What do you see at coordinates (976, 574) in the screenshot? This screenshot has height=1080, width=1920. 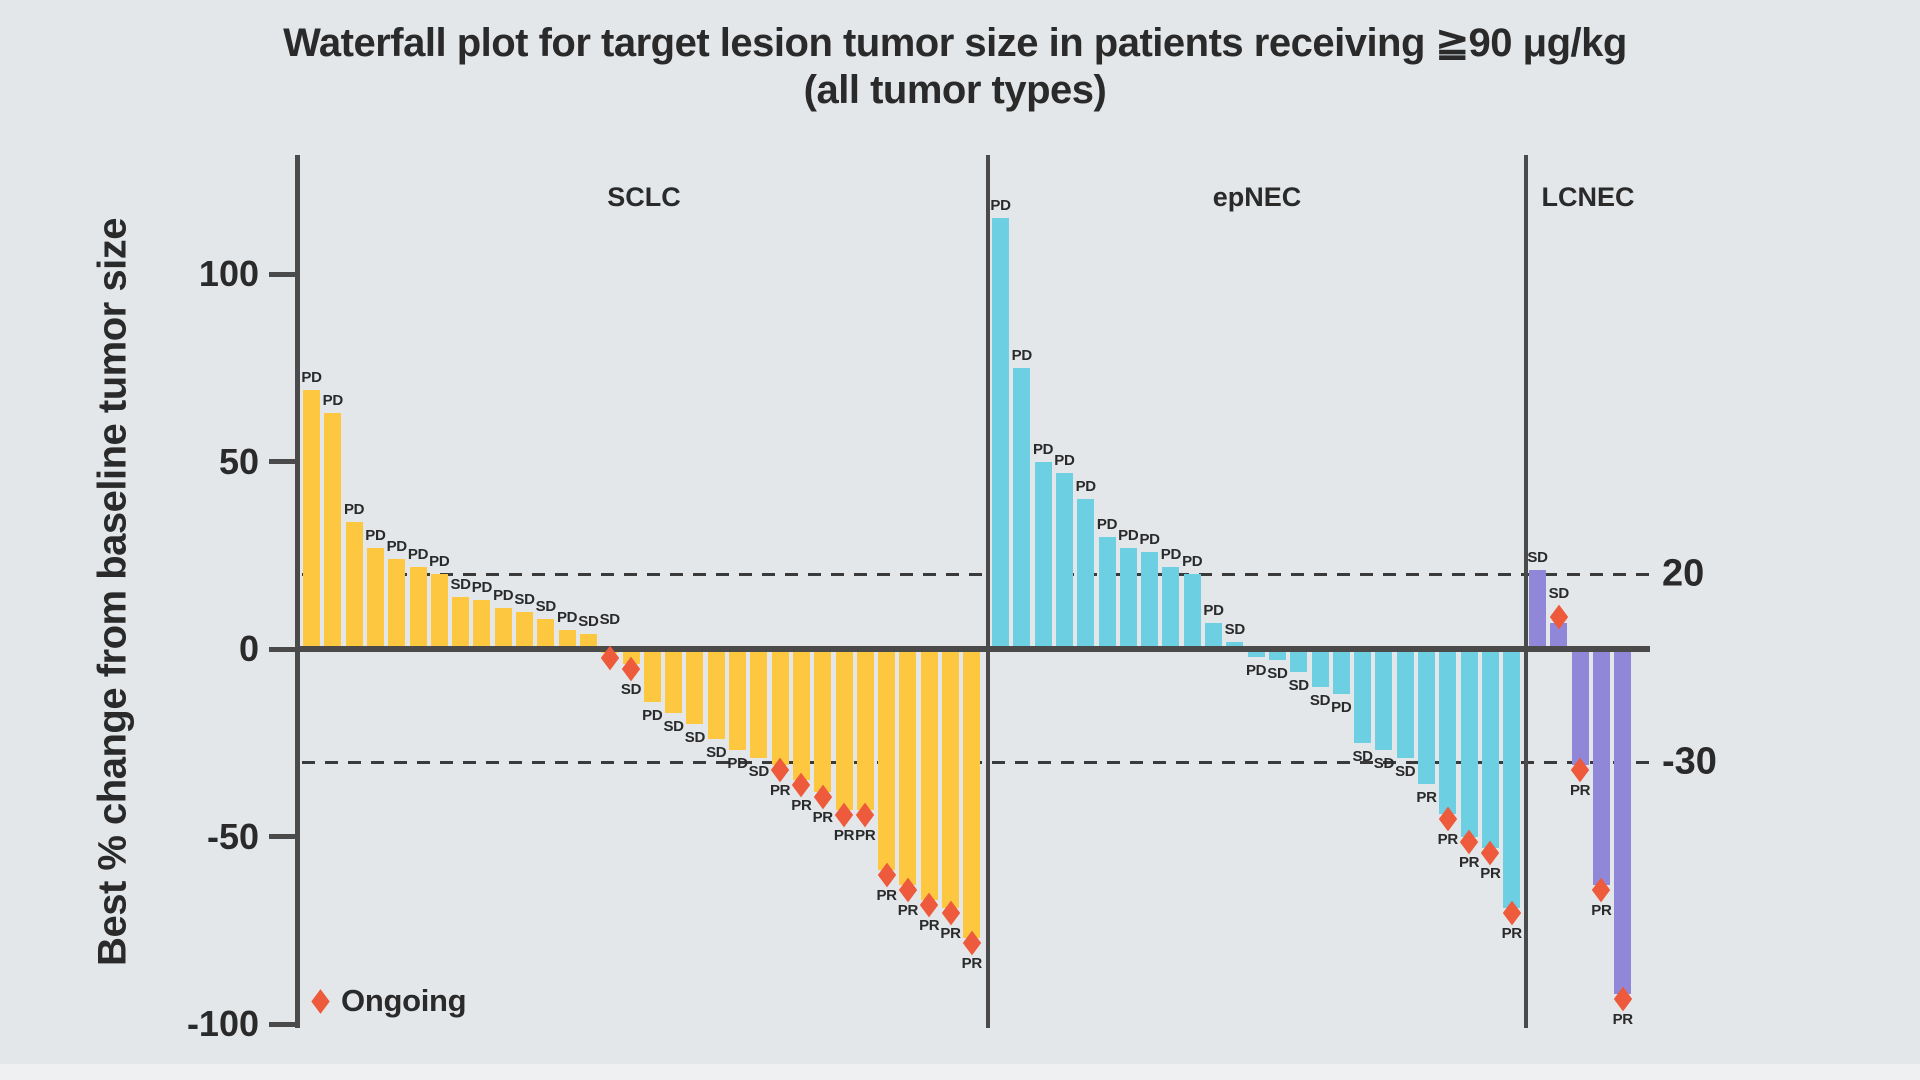 I see `reference-line` at bounding box center [976, 574].